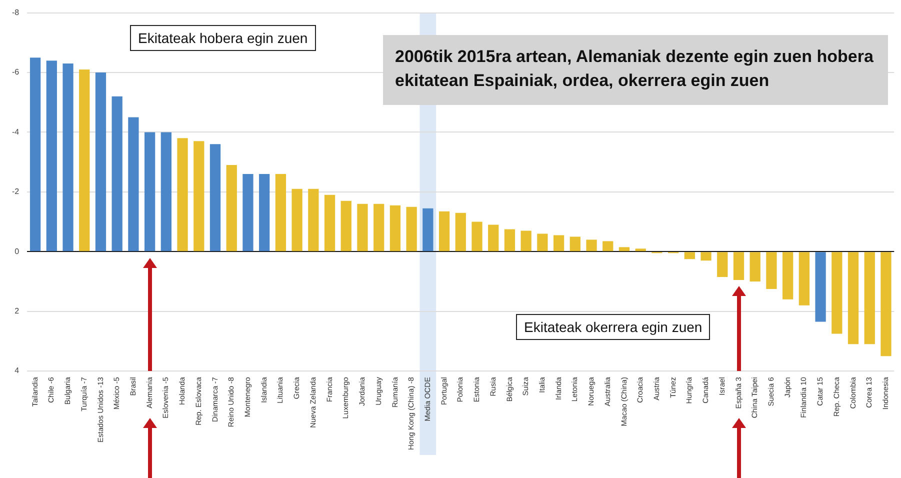 The width and height of the screenshot is (901, 478). I want to click on y-tick-label: 2, so click(17, 311).